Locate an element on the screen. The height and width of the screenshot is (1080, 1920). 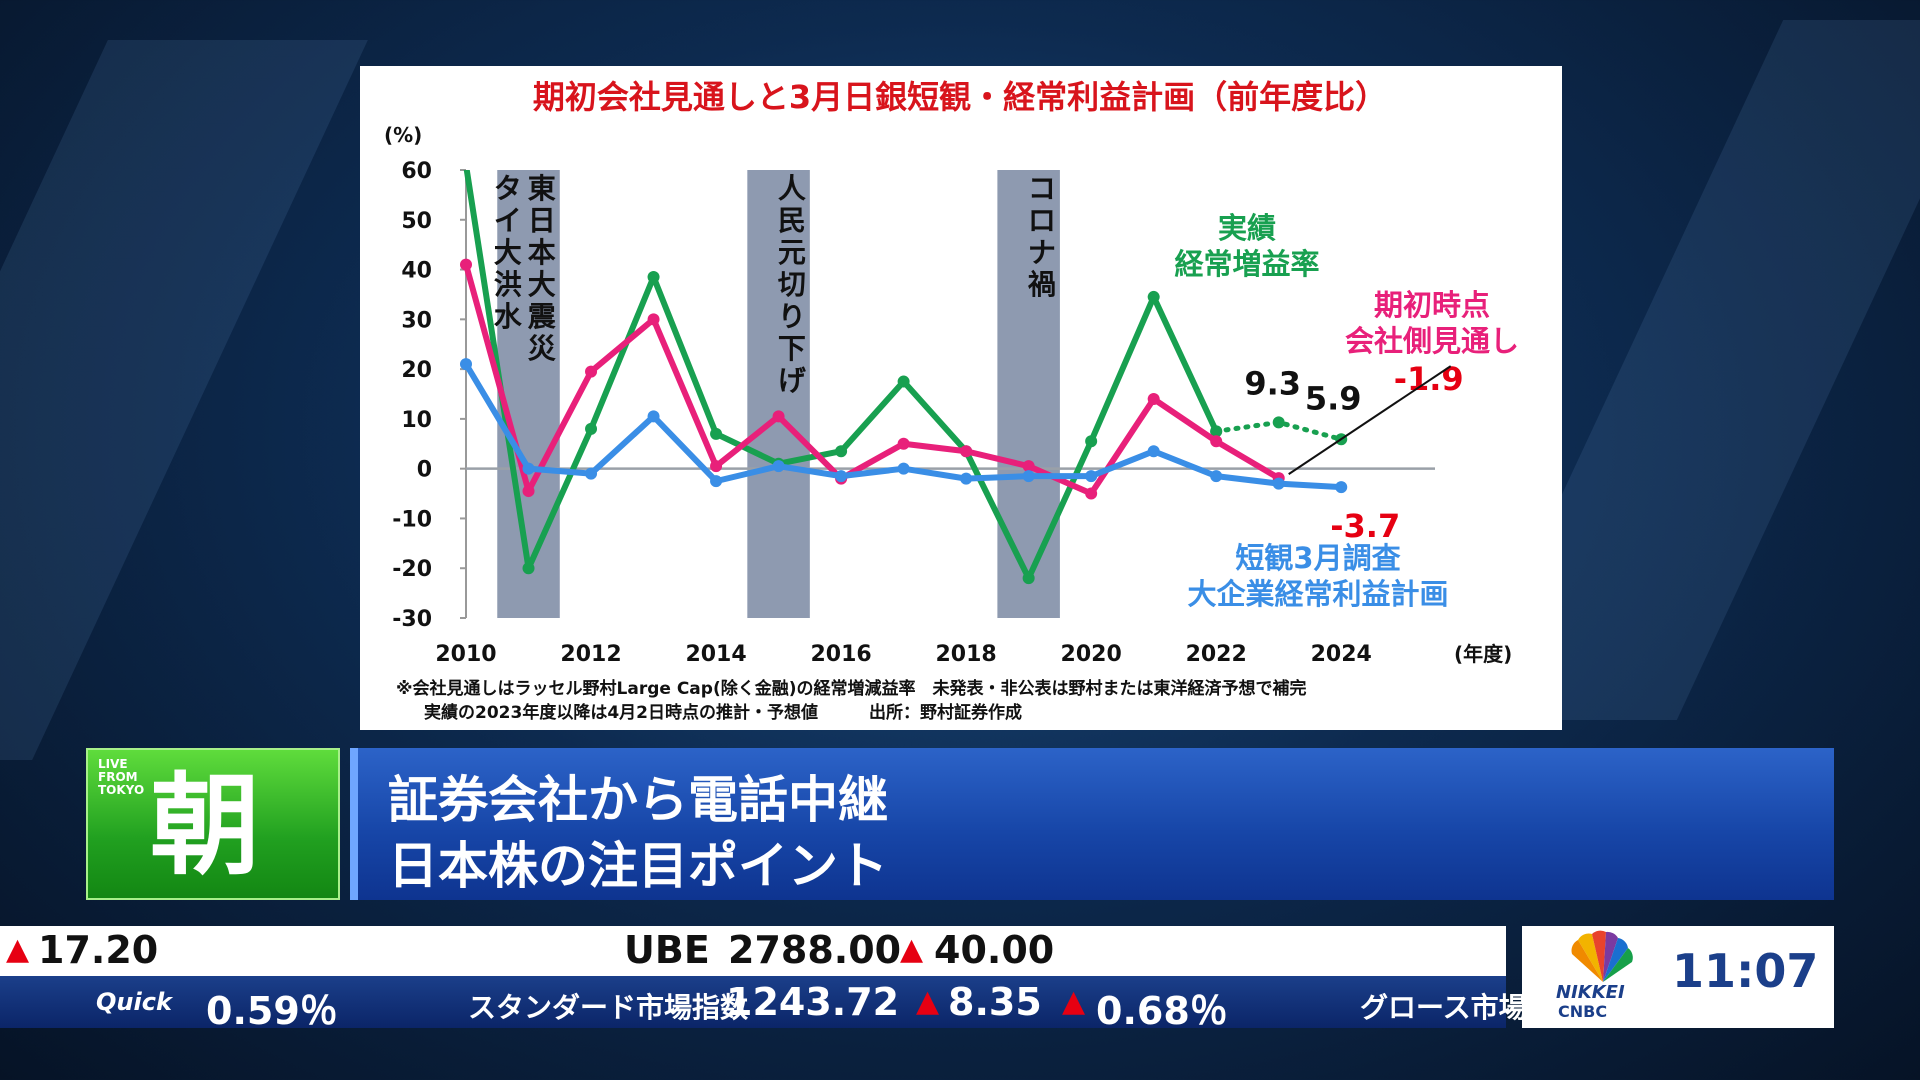
shaded-period-label: 水 is located at coordinates (508, 316).